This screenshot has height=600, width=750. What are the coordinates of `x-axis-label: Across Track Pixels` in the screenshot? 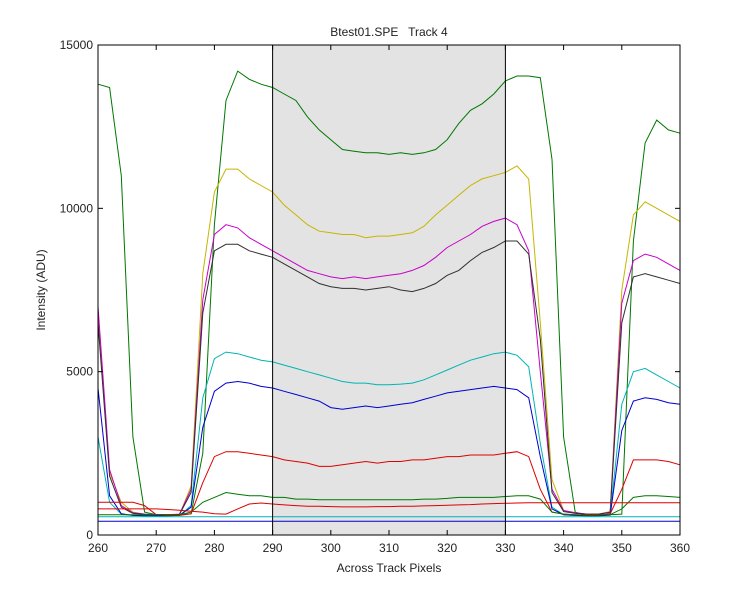 It's located at (389, 568).